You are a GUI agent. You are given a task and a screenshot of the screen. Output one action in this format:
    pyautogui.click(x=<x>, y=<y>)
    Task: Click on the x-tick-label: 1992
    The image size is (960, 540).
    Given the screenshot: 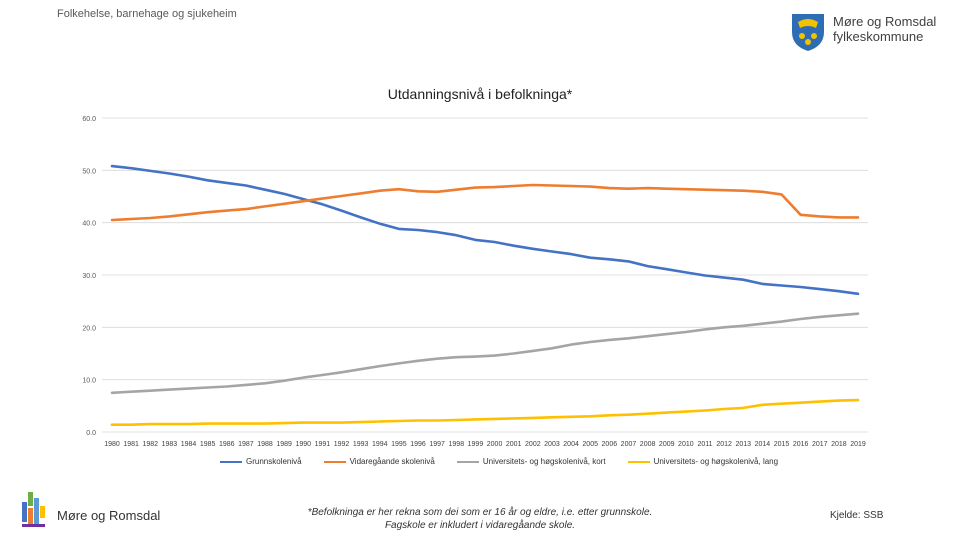 What is the action you would take?
    pyautogui.click(x=342, y=444)
    